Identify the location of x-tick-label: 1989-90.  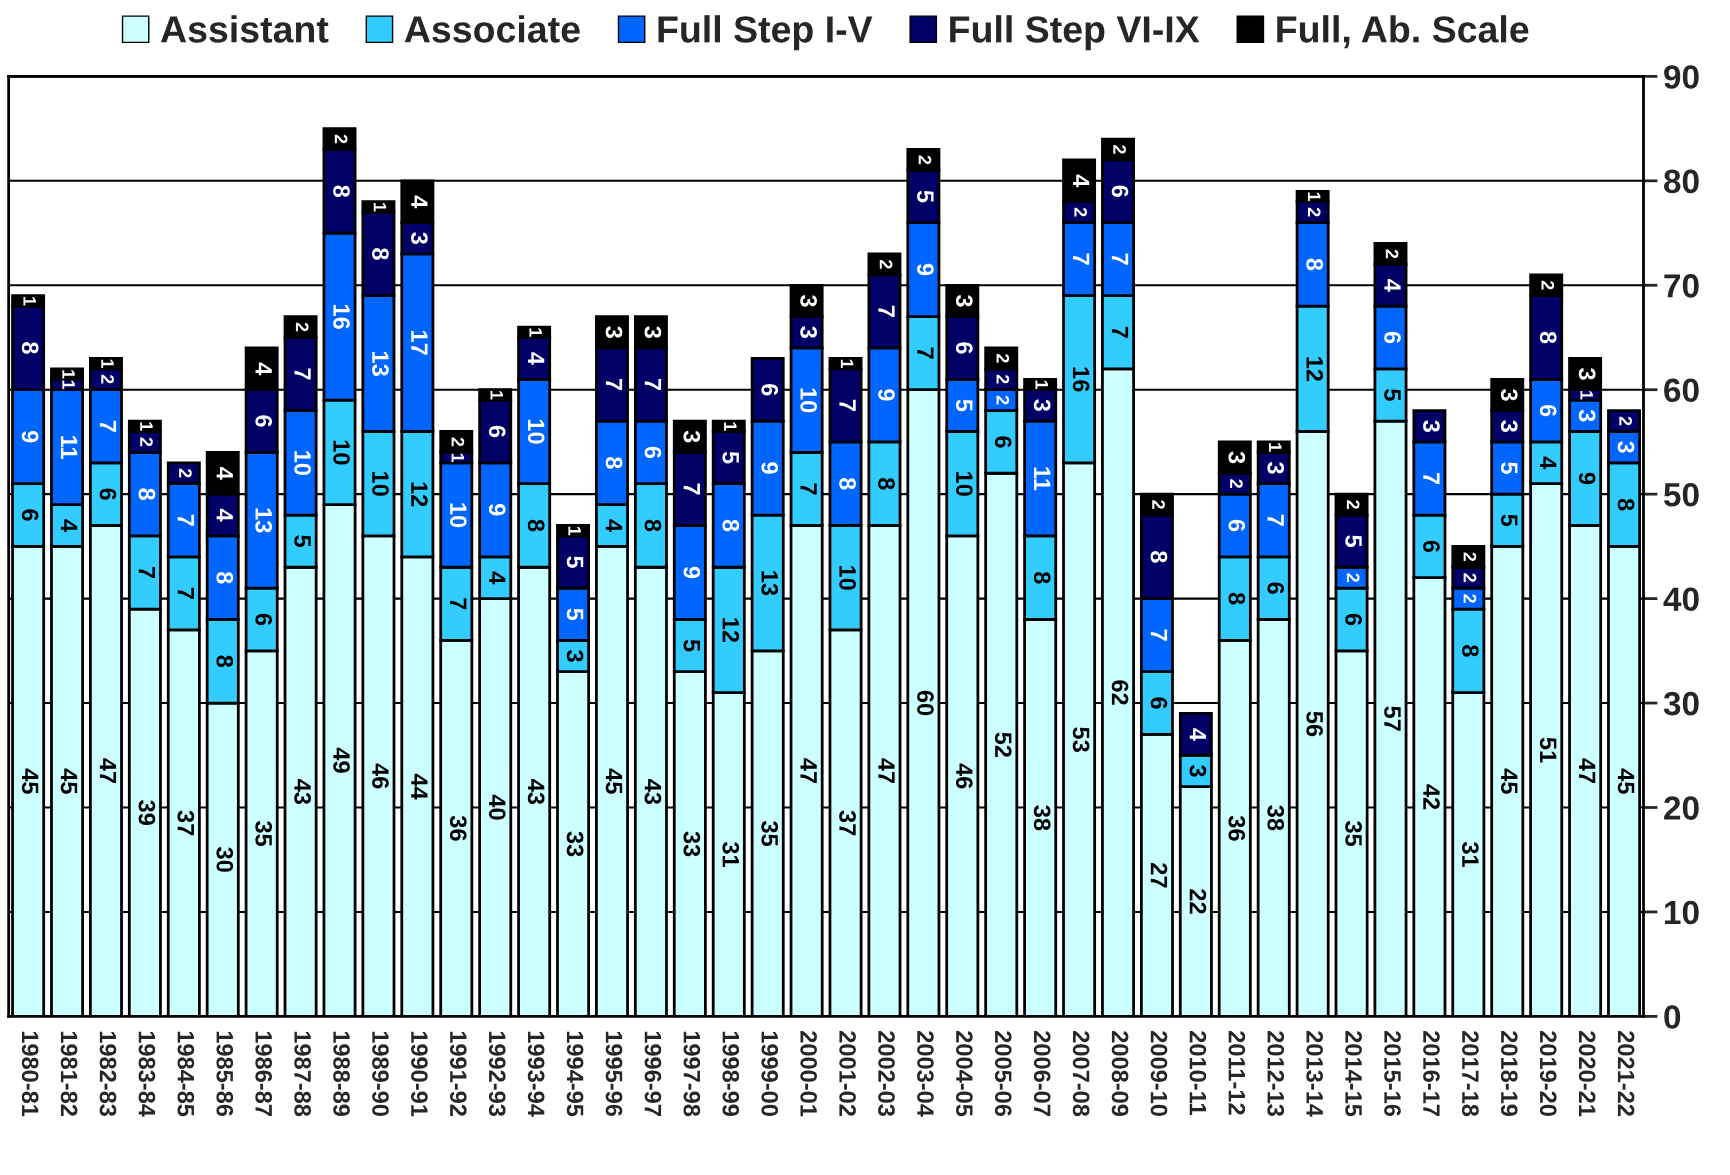
(380, 1073).